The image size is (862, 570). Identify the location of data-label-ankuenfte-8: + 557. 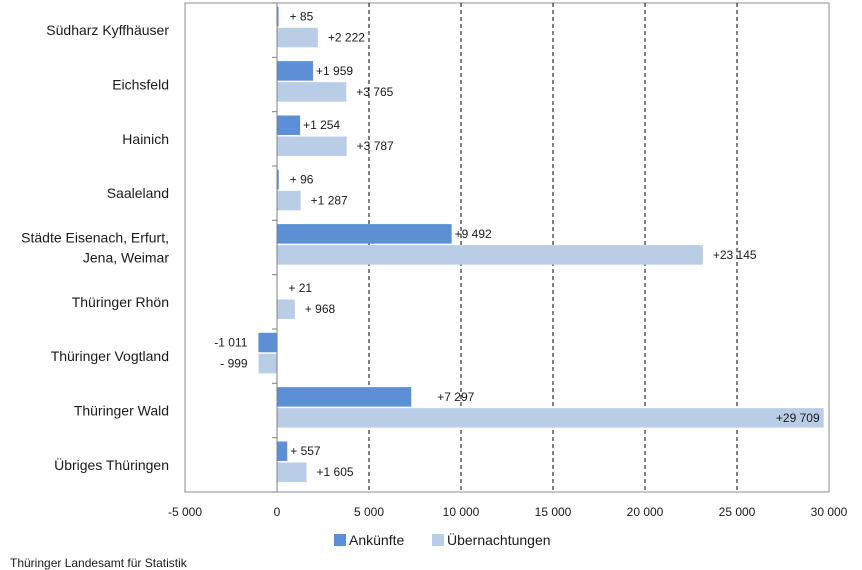
(305, 451).